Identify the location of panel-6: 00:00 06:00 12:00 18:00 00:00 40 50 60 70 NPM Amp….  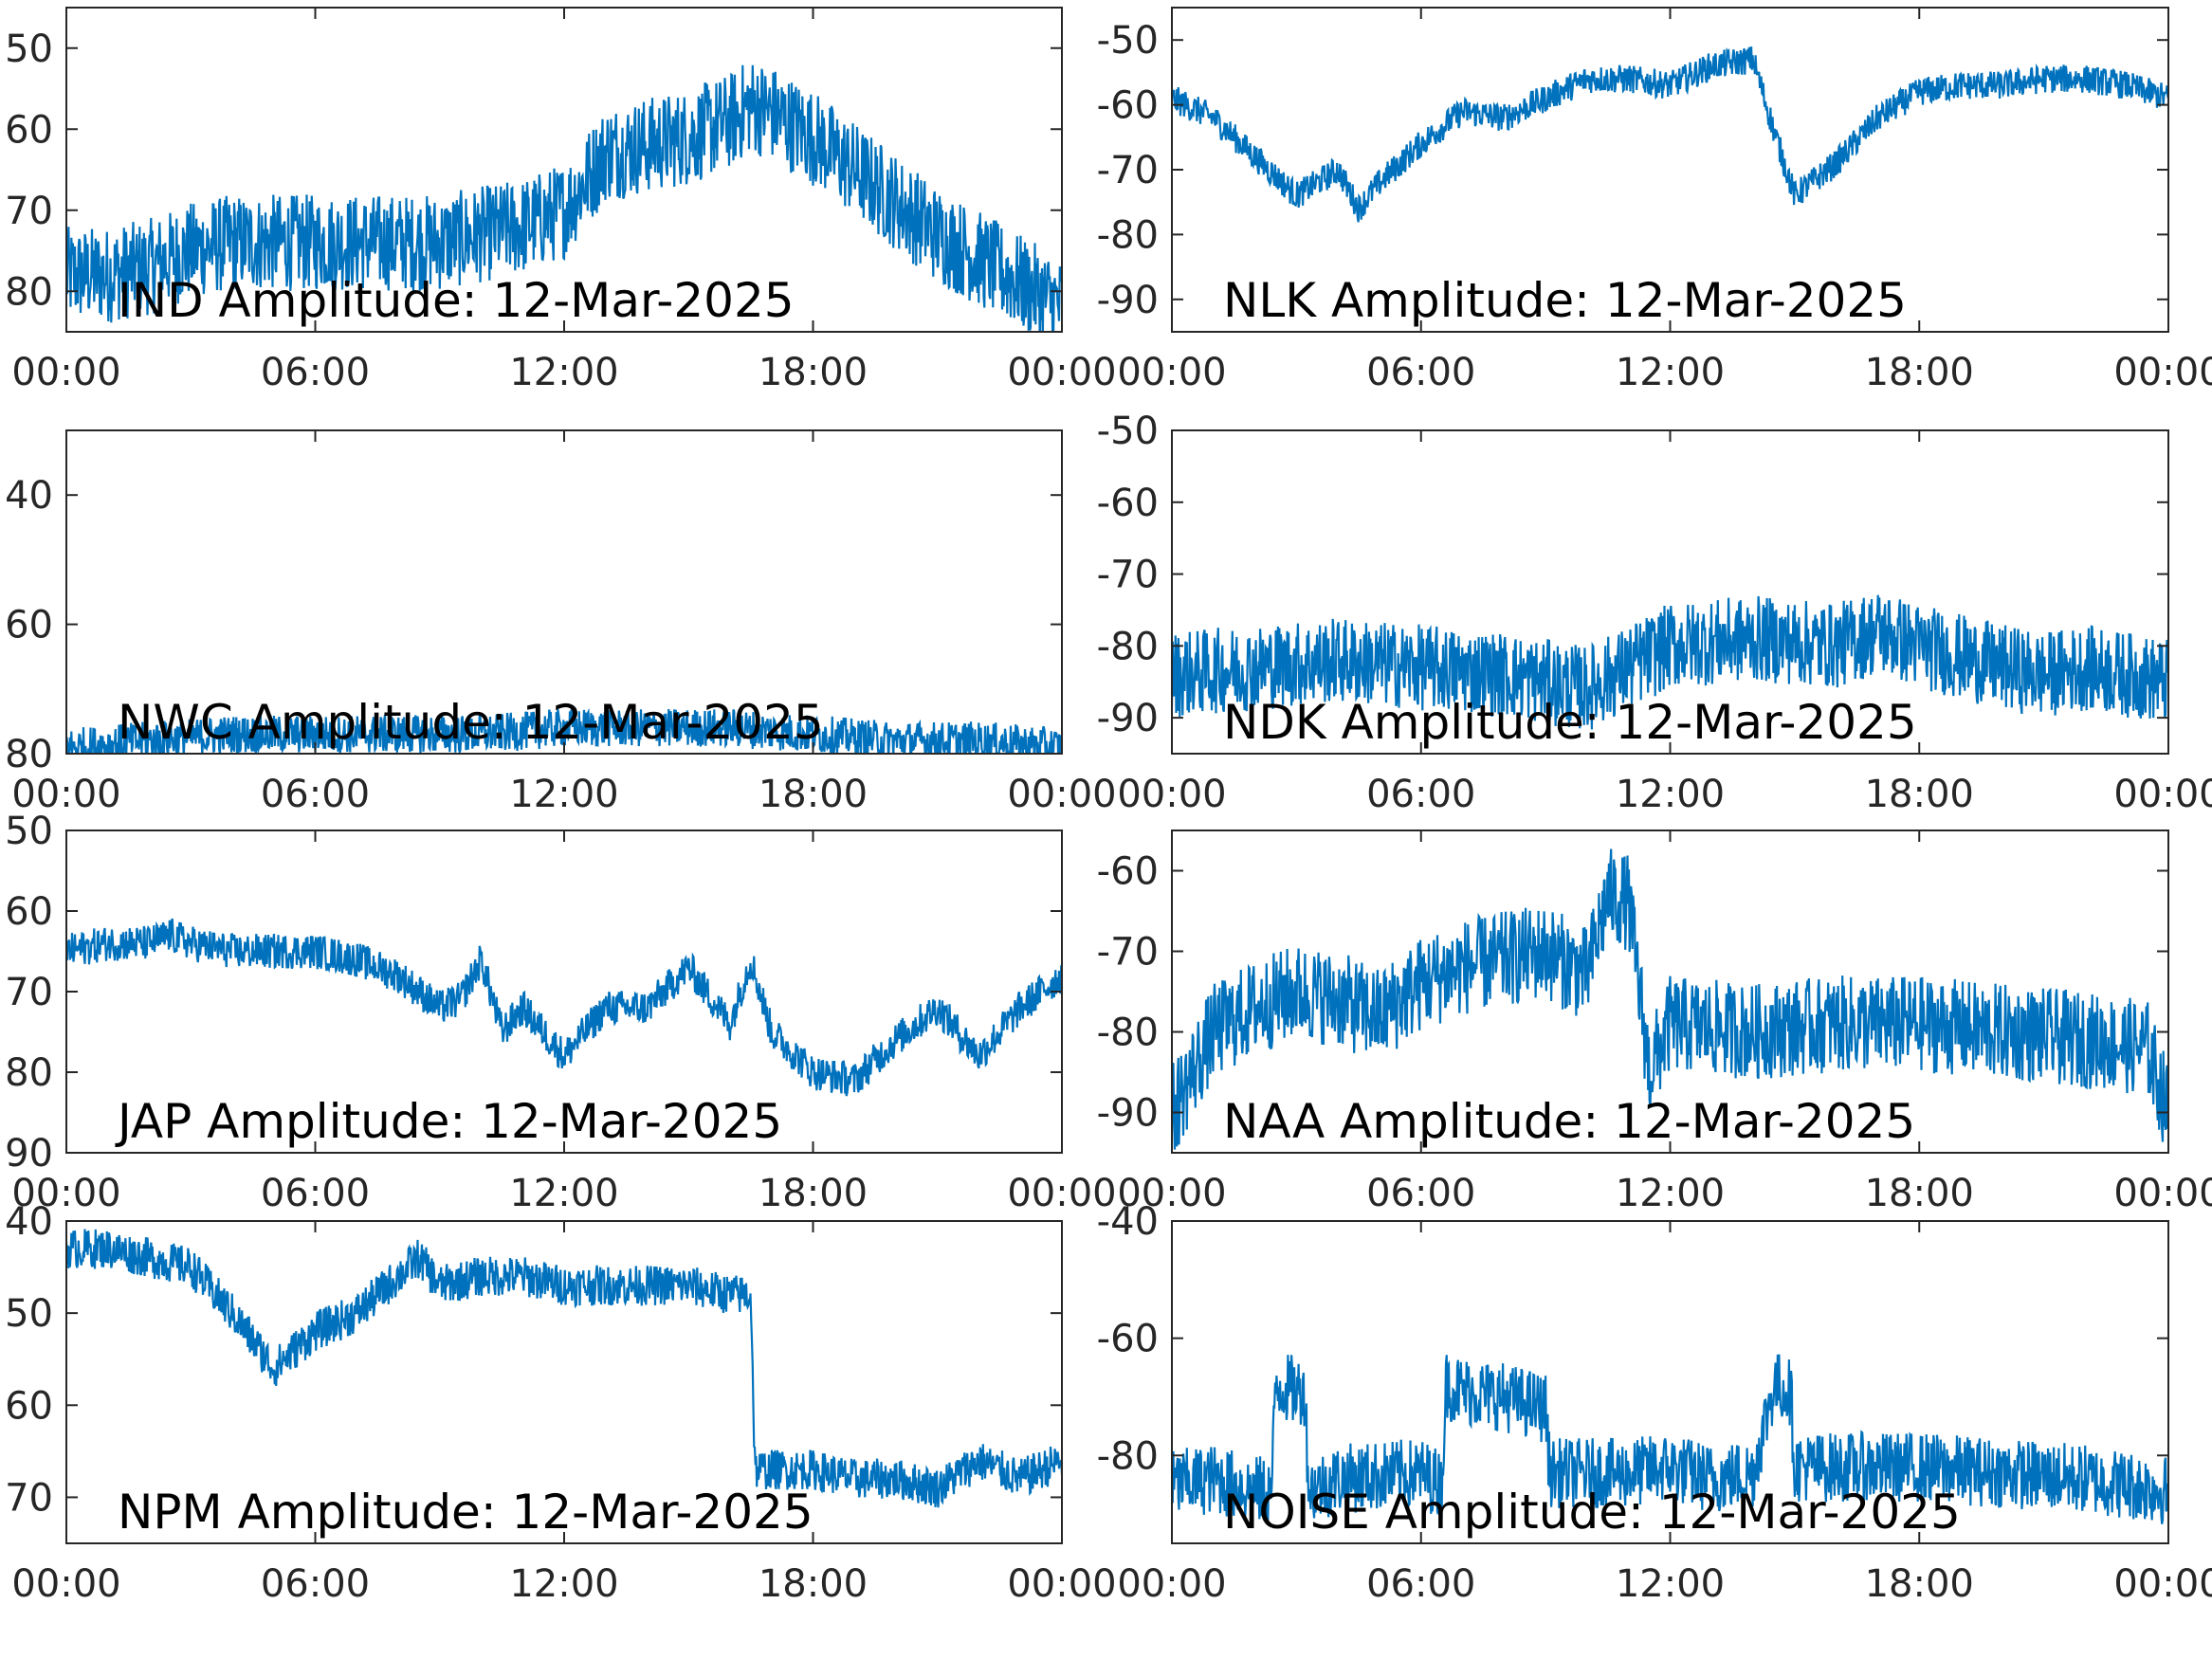
(561, 1403).